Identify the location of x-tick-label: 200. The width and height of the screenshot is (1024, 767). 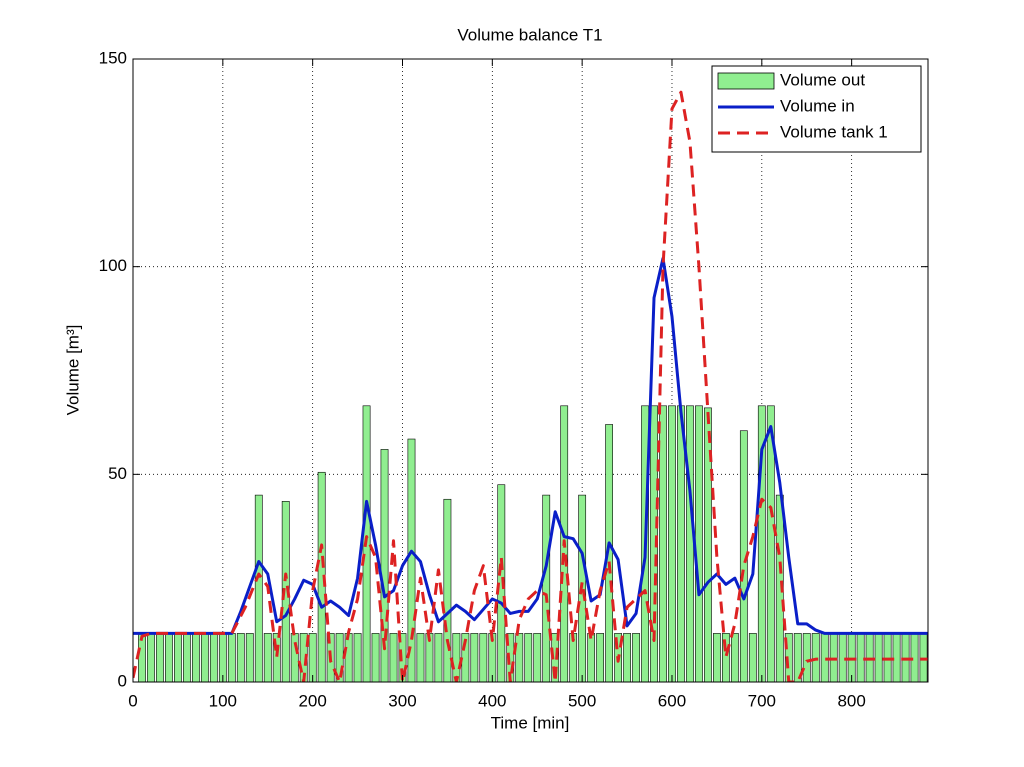
(312, 700).